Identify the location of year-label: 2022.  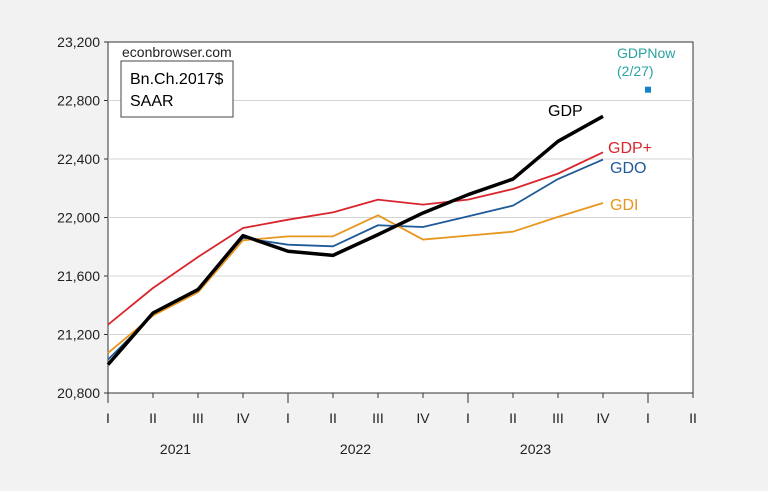
(355, 449).